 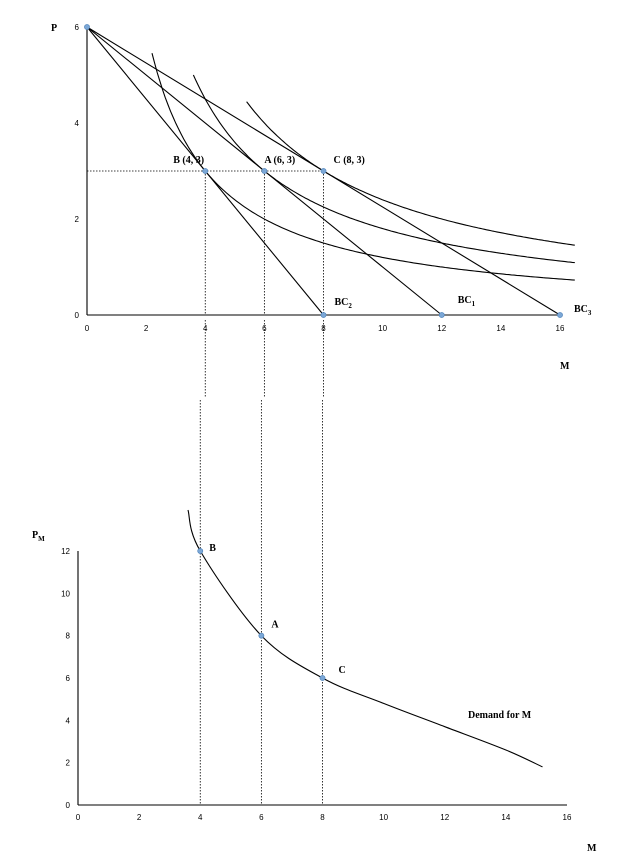 What do you see at coordinates (342, 670) in the screenshot?
I see `bottom-point-label: C` at bounding box center [342, 670].